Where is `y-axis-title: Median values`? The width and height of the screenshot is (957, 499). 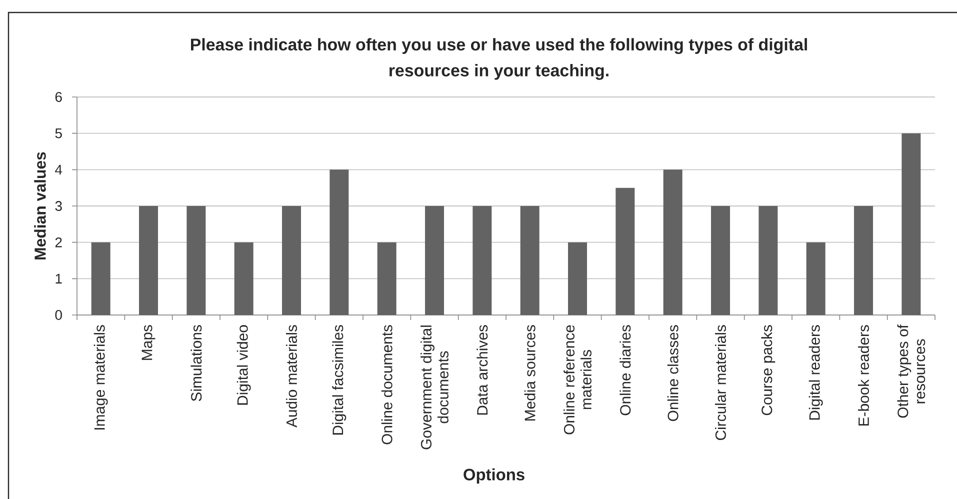 y-axis-title: Median values is located at coordinates (40, 206).